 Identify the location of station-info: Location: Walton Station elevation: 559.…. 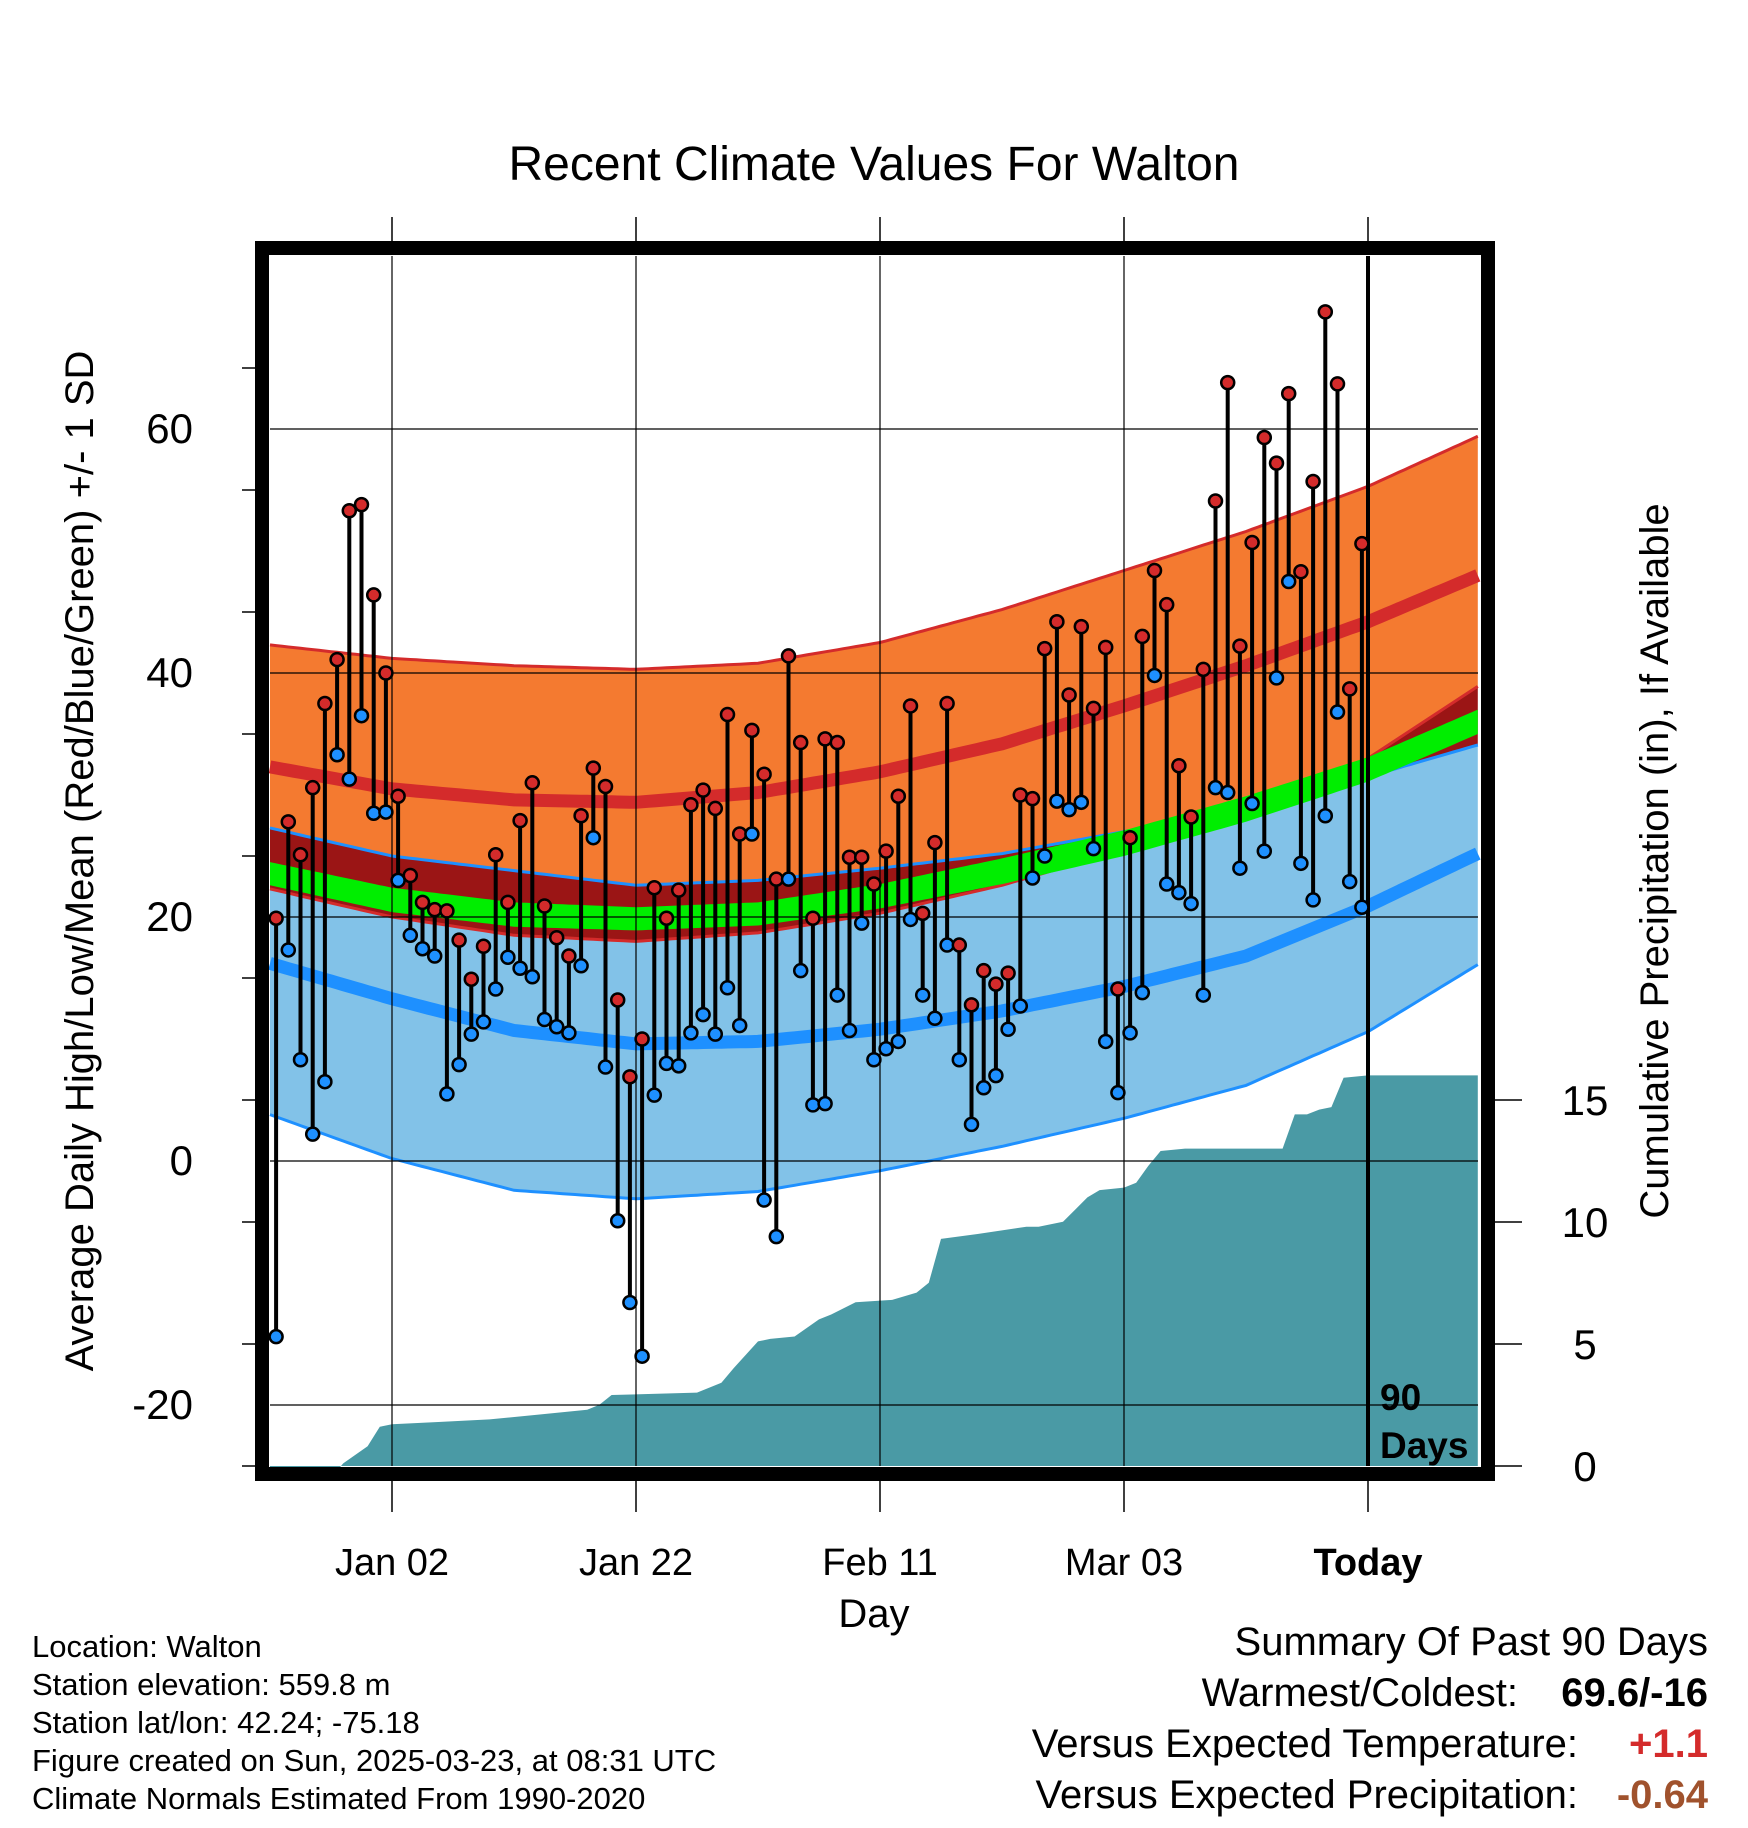
(374, 1723).